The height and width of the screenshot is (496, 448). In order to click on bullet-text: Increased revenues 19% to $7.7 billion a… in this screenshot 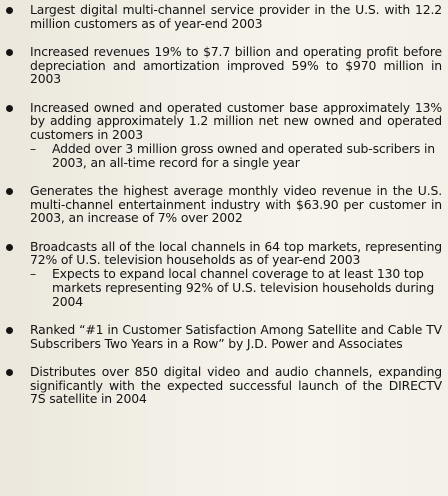, I will do `click(236, 65)`.